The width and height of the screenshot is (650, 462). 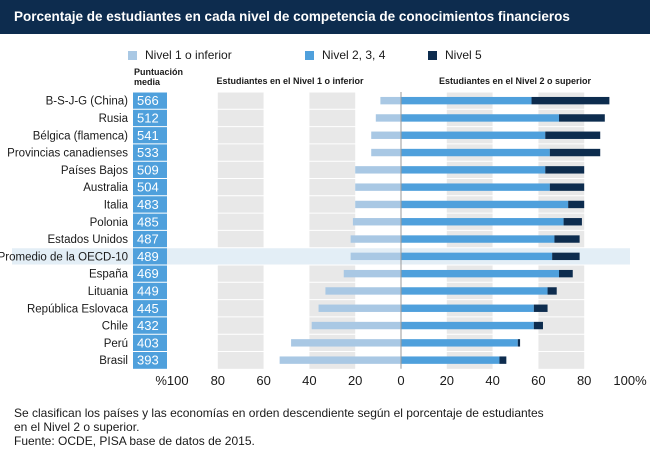 What do you see at coordinates (148, 290) in the screenshot?
I see `score-value: 449` at bounding box center [148, 290].